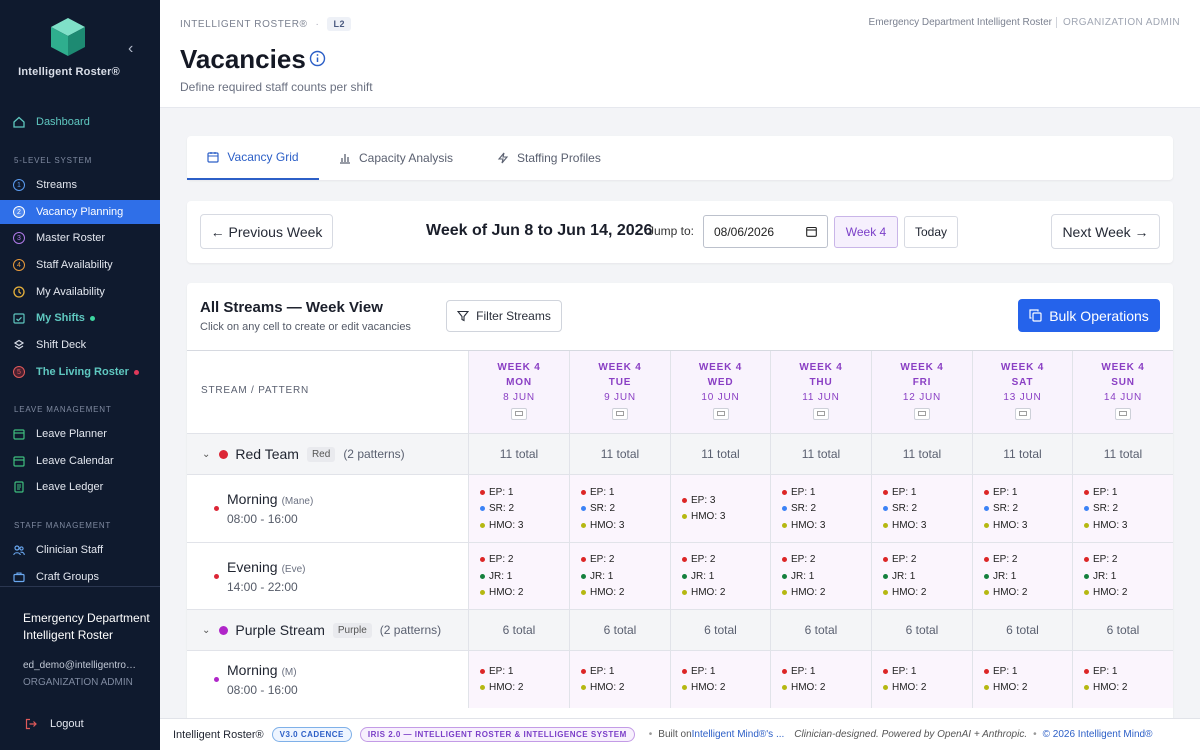  I want to click on nav-vacancy-planning: 2 Vacancy Planning, so click(80, 212).